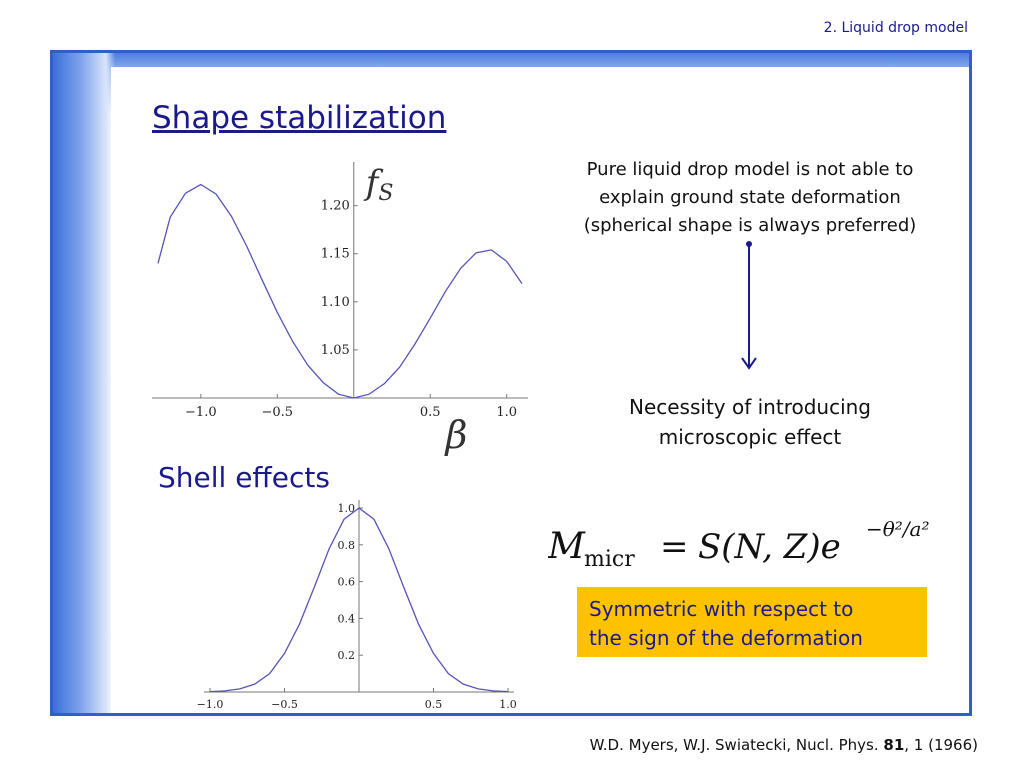 The width and height of the screenshot is (1024, 768). I want to click on shell-effect-plot: −1.0 −0.5 0.5 1.0 0.2 0.4 0.6 0.8 1.0, so click(357, 605).